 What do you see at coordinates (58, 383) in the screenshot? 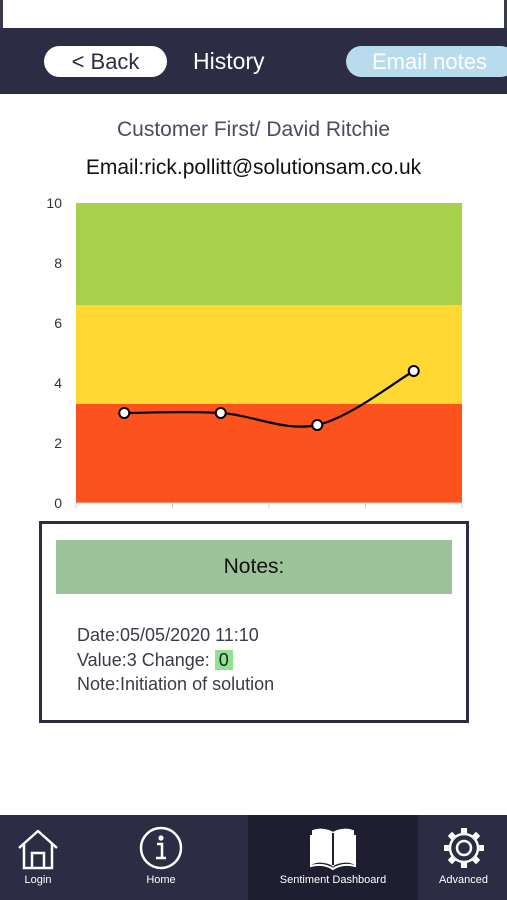
I see `y-tick-label: 4` at bounding box center [58, 383].